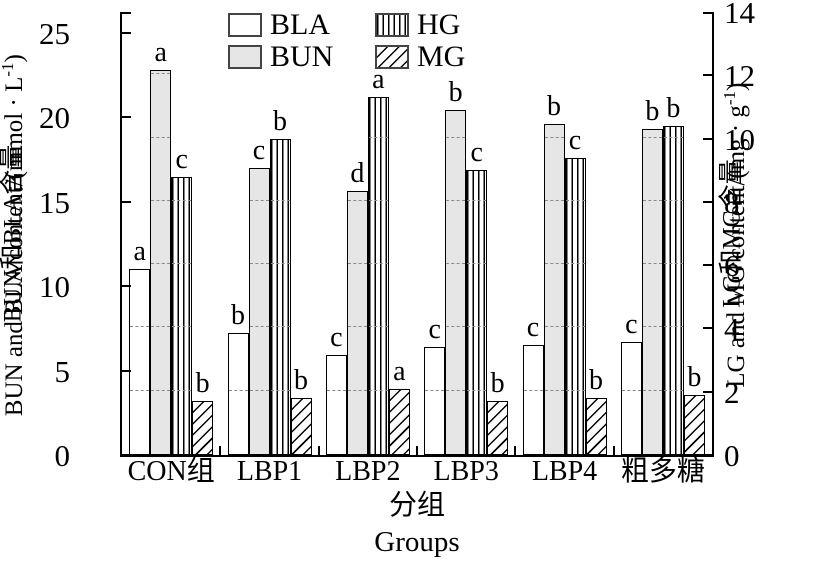 The height and width of the screenshot is (571, 834). What do you see at coordinates (399, 422) in the screenshot?
I see `bar-MG-LBP2` at bounding box center [399, 422].